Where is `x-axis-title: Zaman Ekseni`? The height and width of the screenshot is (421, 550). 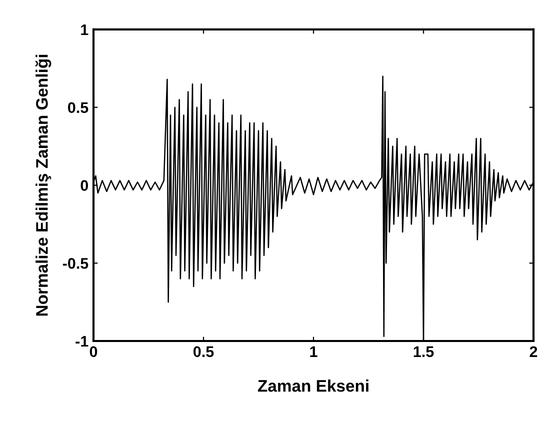 x-axis-title: Zaman Ekseni is located at coordinates (313, 386).